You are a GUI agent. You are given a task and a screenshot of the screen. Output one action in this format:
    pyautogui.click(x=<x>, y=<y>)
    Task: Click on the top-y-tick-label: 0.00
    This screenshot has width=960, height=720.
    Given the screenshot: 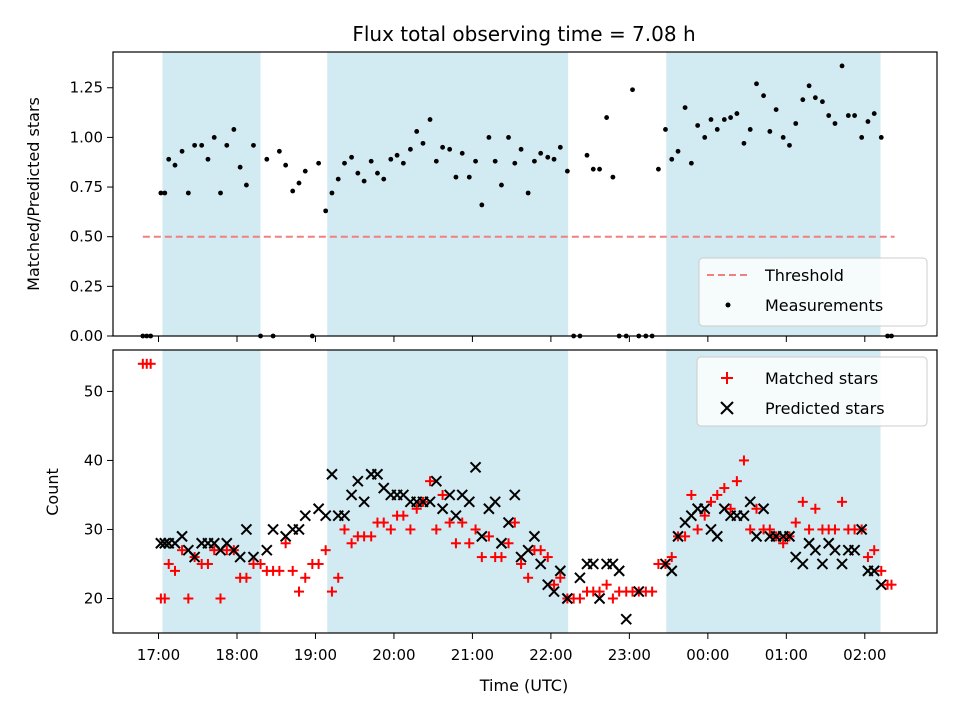 What is the action you would take?
    pyautogui.click(x=86, y=336)
    